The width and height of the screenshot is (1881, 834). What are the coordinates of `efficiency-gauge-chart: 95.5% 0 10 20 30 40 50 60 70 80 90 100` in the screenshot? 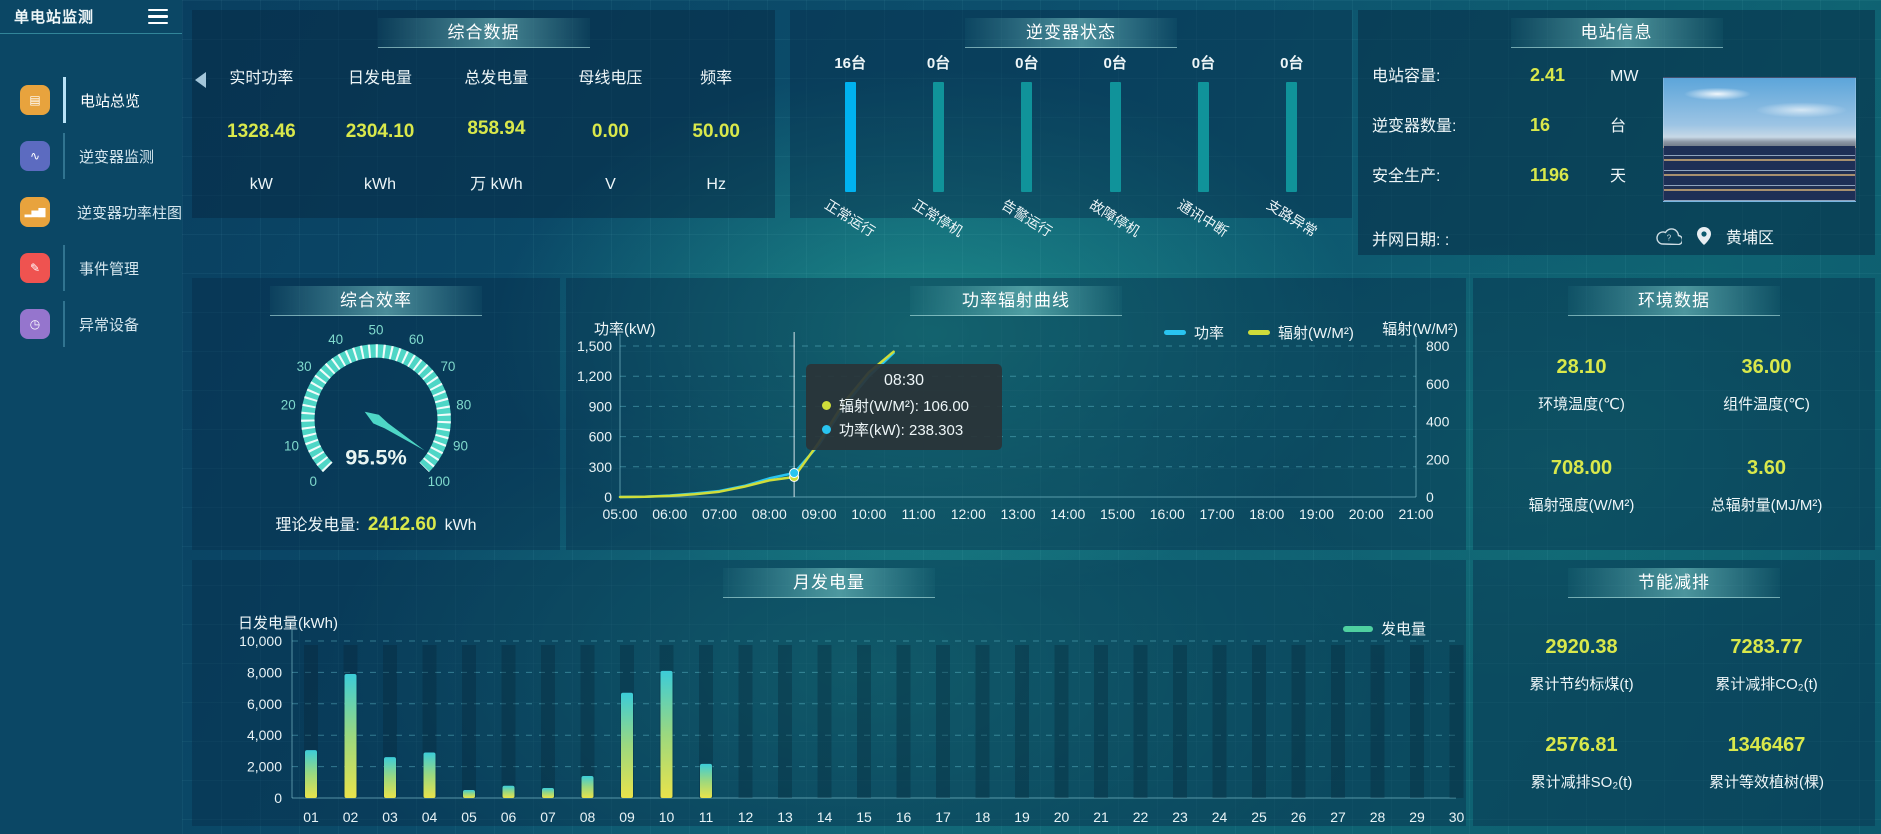 It's located at (376, 417).